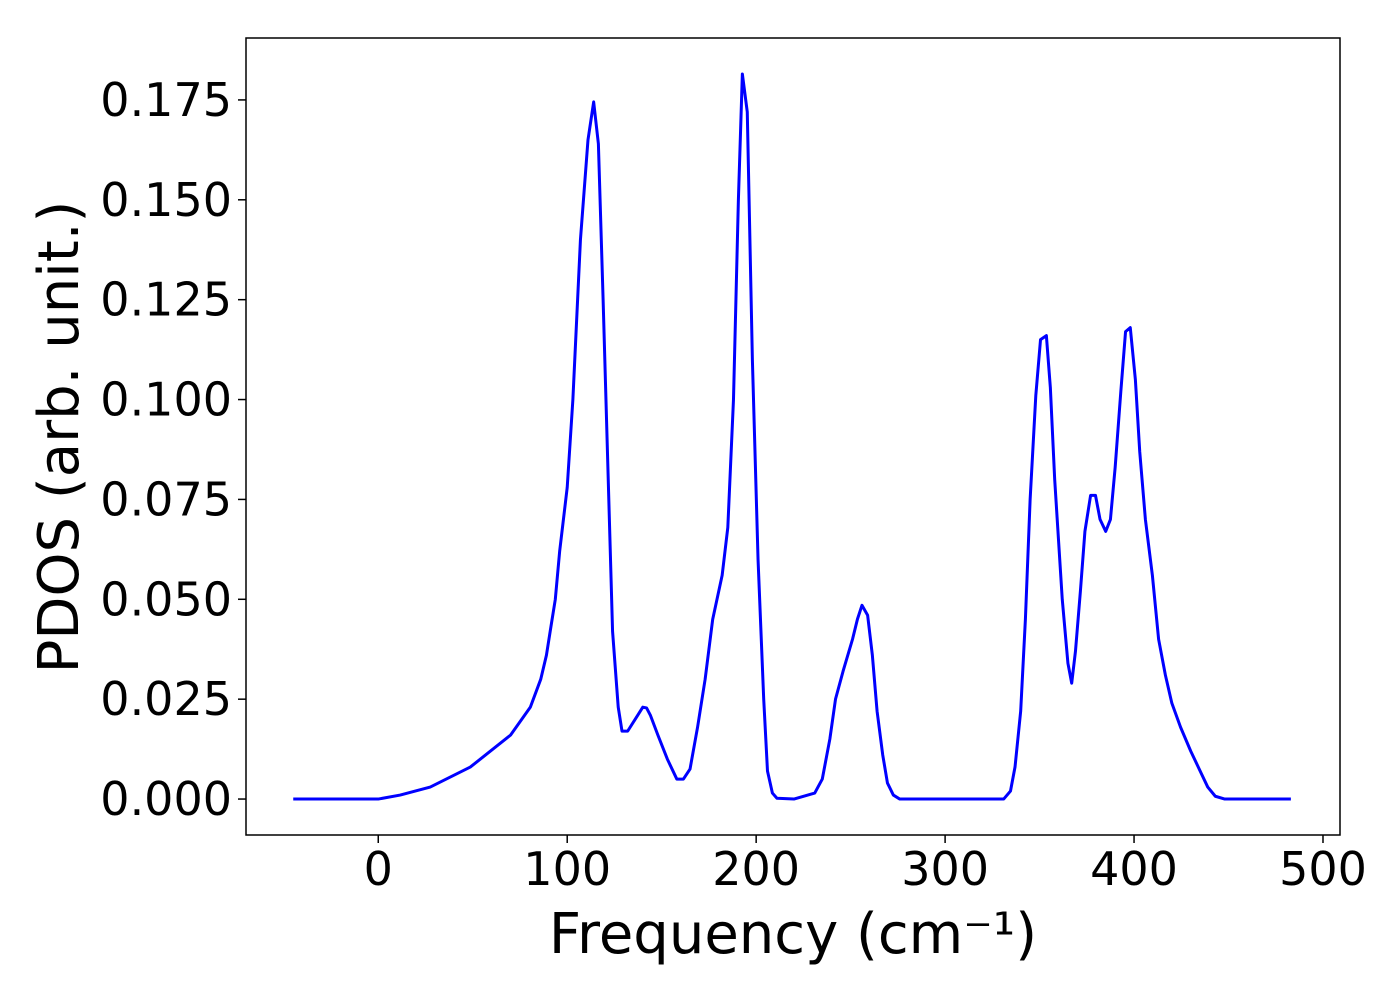 The image size is (1400, 1000). What do you see at coordinates (1323, 869) in the screenshot?
I see `x-tick-label: 500` at bounding box center [1323, 869].